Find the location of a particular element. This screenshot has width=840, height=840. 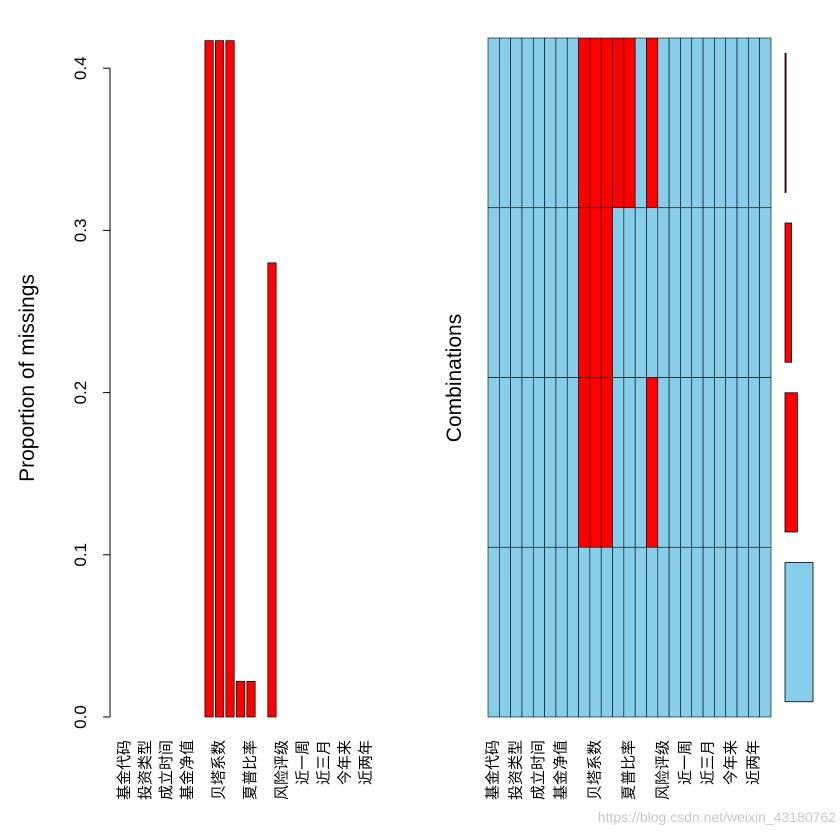

y-tick-label: 0.3 is located at coordinates (80, 231).